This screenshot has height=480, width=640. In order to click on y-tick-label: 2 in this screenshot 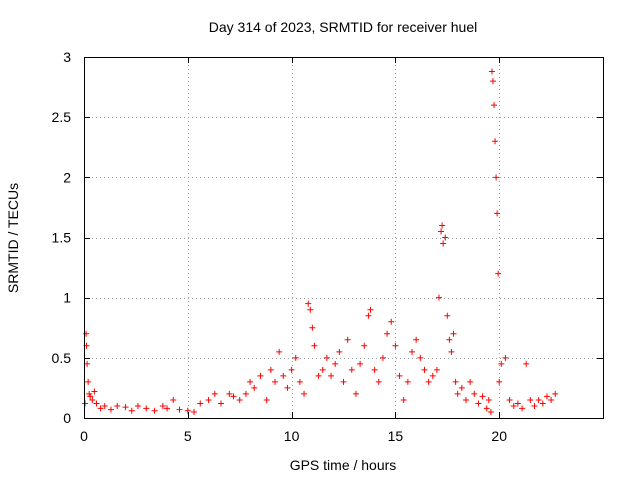, I will do `click(67, 177)`.